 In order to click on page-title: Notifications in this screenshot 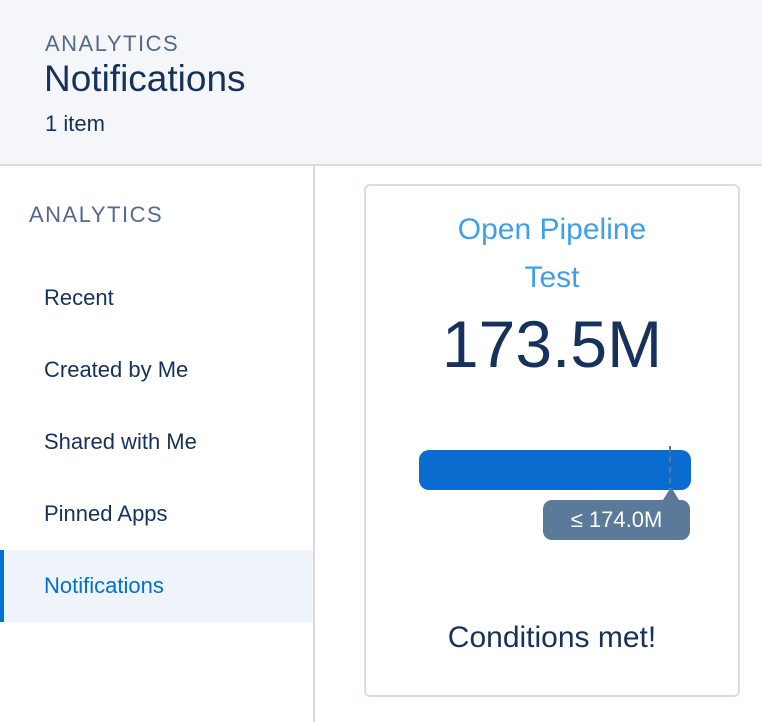, I will do `click(145, 78)`.